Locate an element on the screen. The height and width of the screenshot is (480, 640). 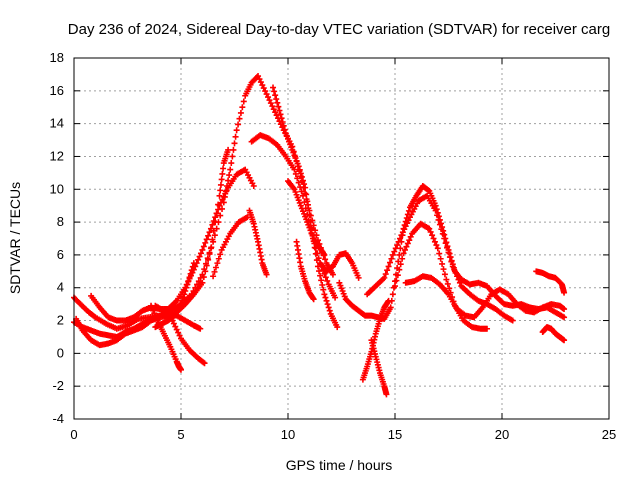
point-2-end is located at coordinates (200, 328).